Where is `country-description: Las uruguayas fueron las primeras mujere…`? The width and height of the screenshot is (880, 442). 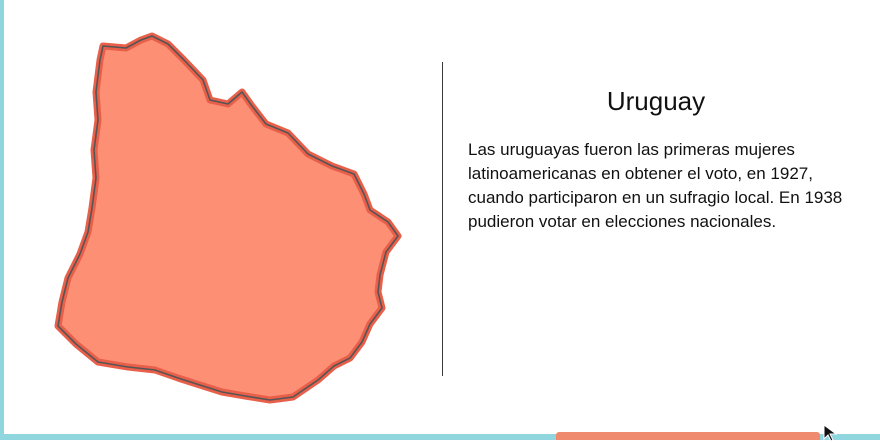
country-description: Las uruguayas fueron las primeras mujere… is located at coordinates (655, 185).